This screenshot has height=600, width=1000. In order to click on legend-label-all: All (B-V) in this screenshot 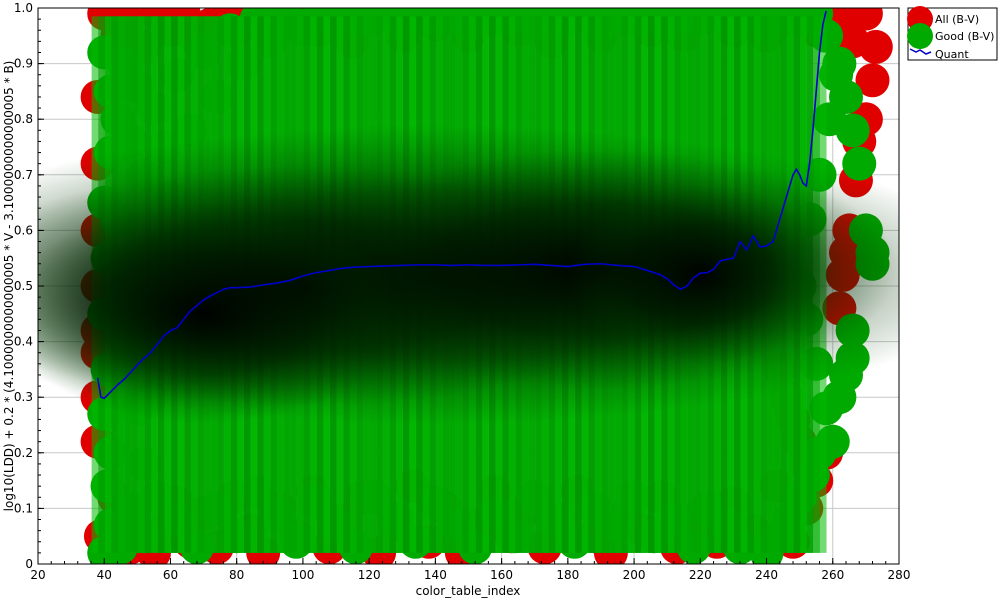, I will do `click(957, 19)`.